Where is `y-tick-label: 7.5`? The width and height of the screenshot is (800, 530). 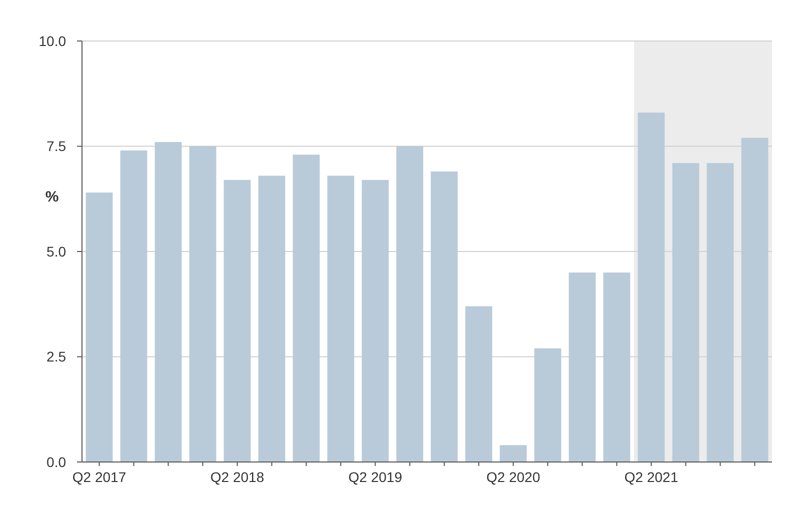
y-tick-label: 7.5 is located at coordinates (56, 146).